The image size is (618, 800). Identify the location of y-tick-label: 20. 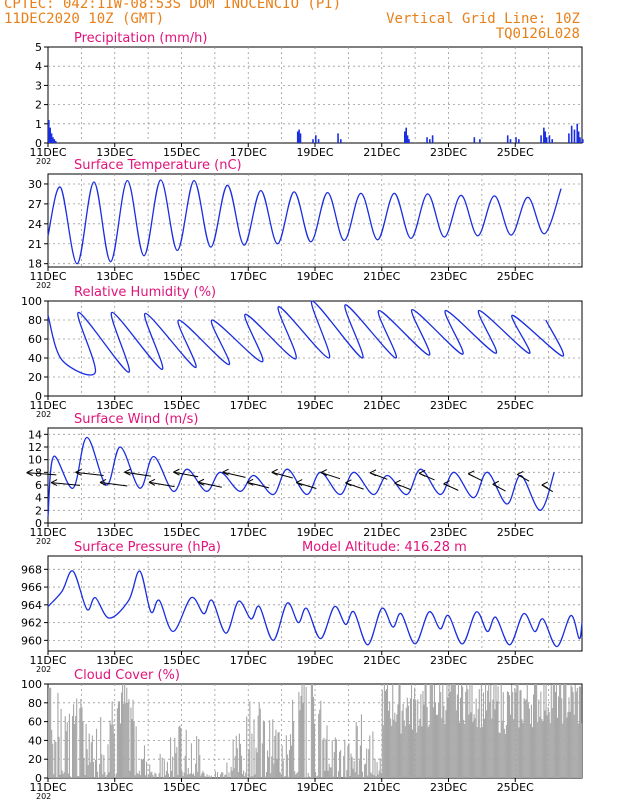
(35, 759).